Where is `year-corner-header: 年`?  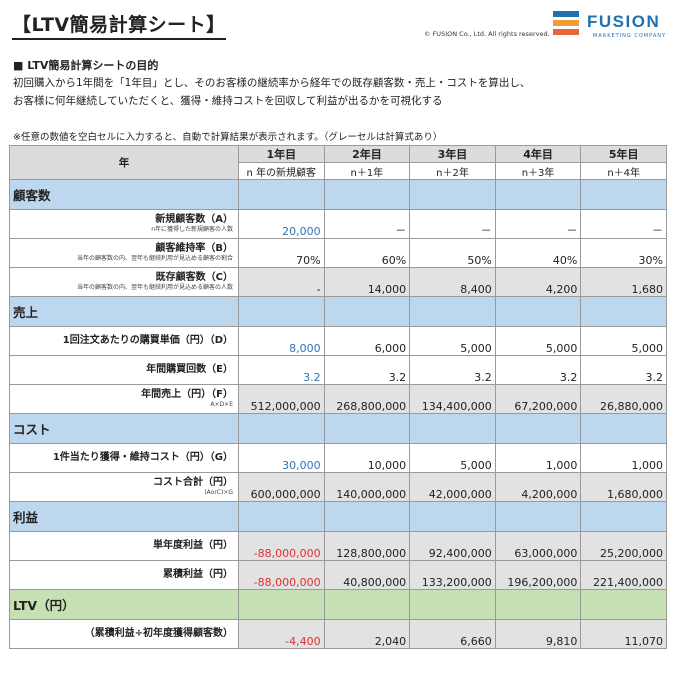 year-corner-header: 年 is located at coordinates (124, 162).